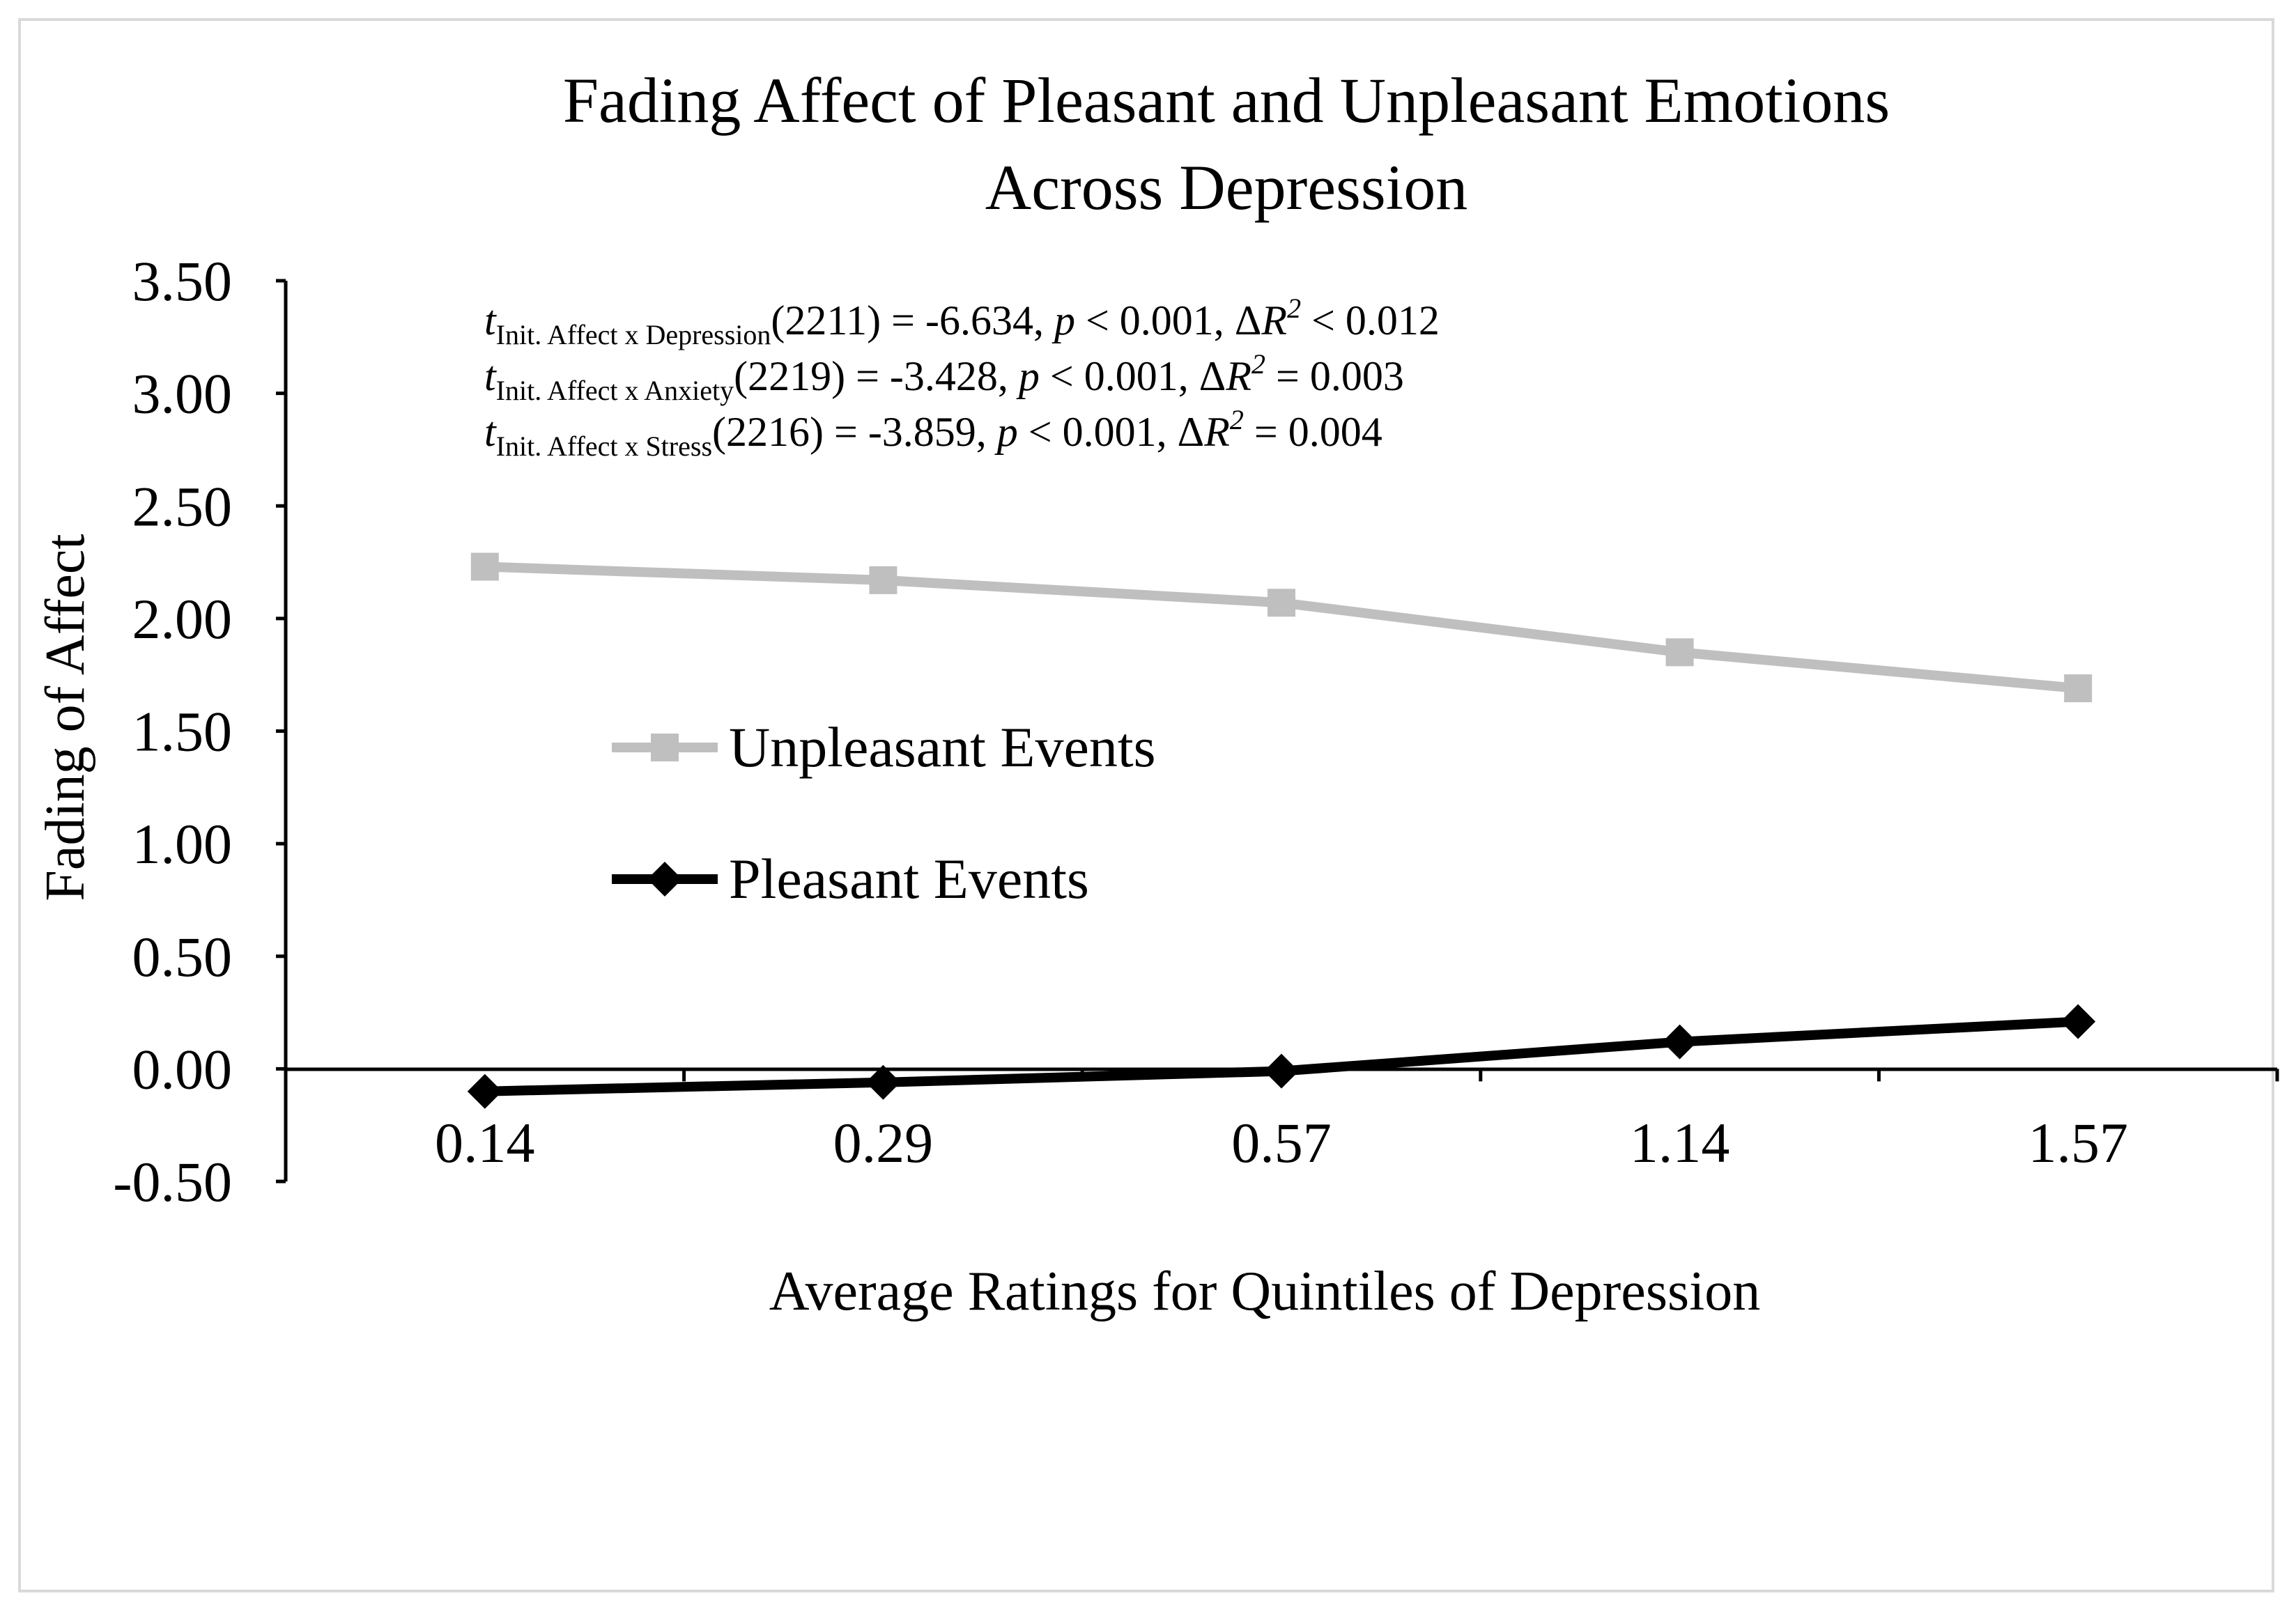  What do you see at coordinates (182, 506) in the screenshot?
I see `y-tick-label: 2.50` at bounding box center [182, 506].